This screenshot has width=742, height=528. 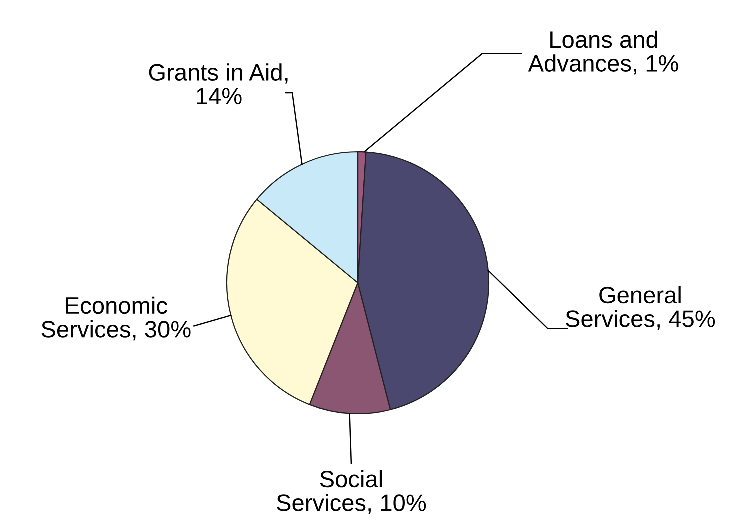 I want to click on slice-label: General Services, 45%, so click(x=641, y=308).